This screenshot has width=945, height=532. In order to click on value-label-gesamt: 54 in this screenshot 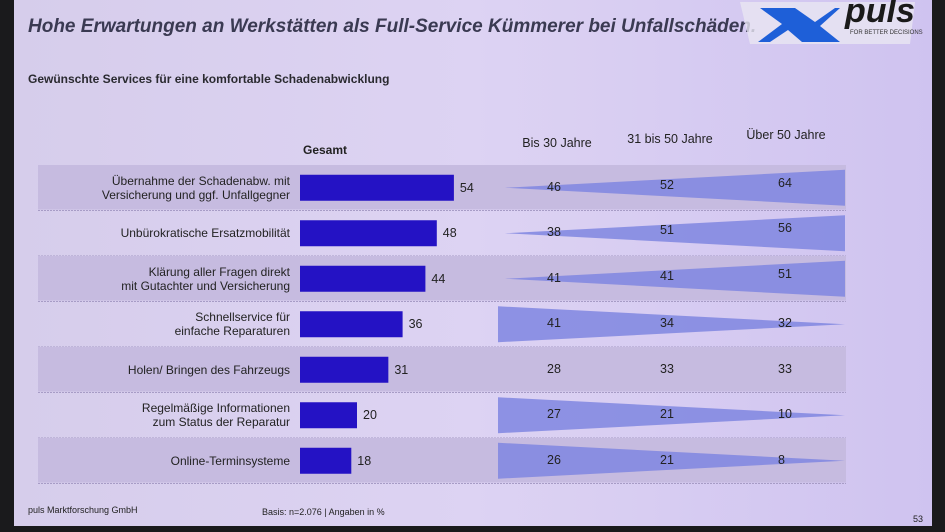, I will do `click(466, 187)`.